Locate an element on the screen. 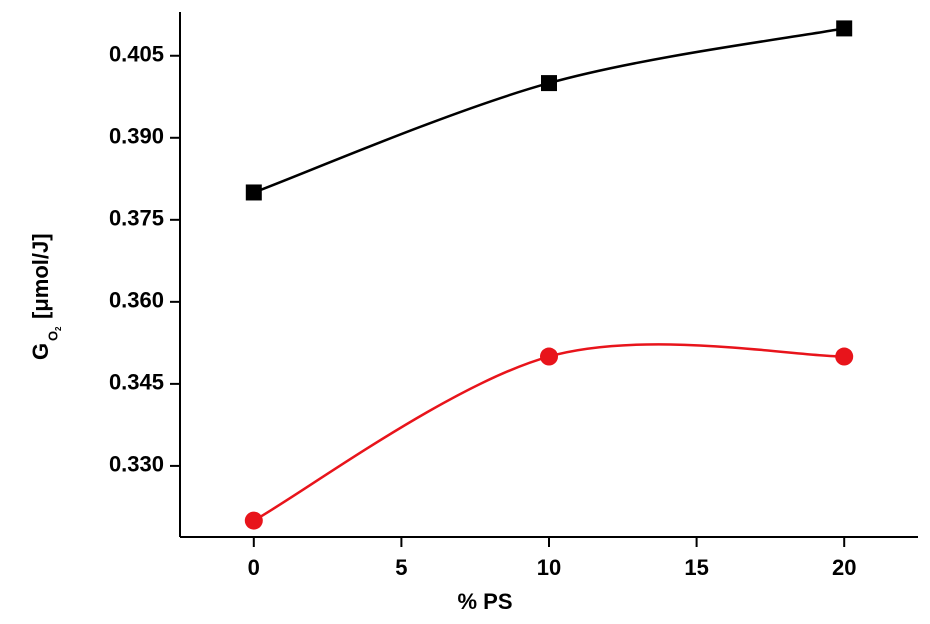  y-tick-label: 0.405 is located at coordinates (136, 54).